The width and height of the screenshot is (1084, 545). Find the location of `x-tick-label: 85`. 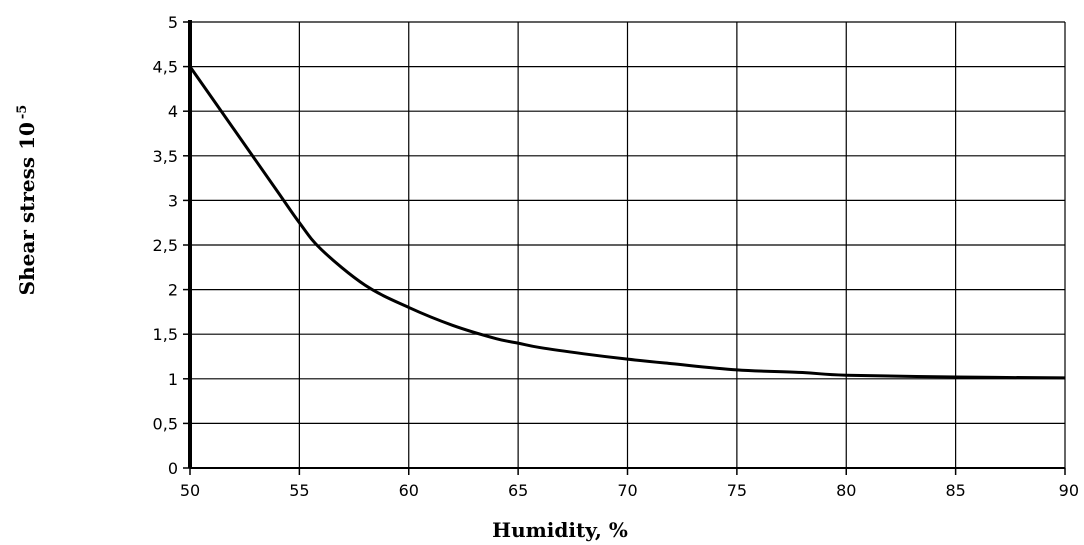

x-tick-label: 85 is located at coordinates (955, 490).